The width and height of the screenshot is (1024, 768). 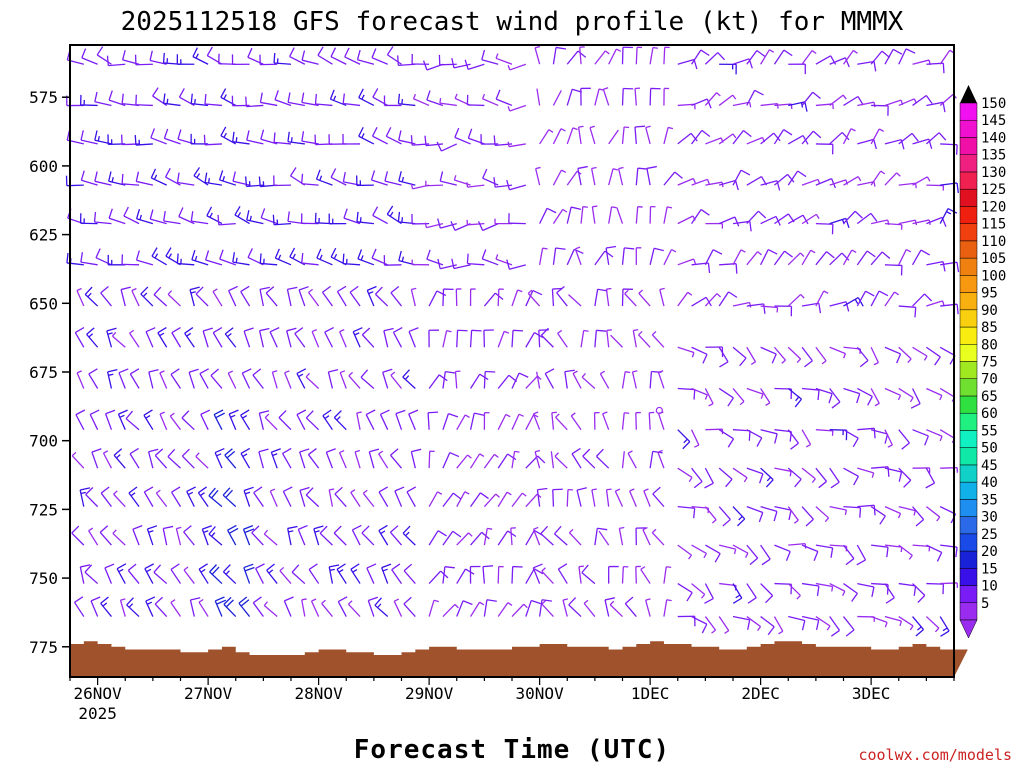 What do you see at coordinates (429, 693) in the screenshot?
I see `x-tick-label: 29NOV` at bounding box center [429, 693].